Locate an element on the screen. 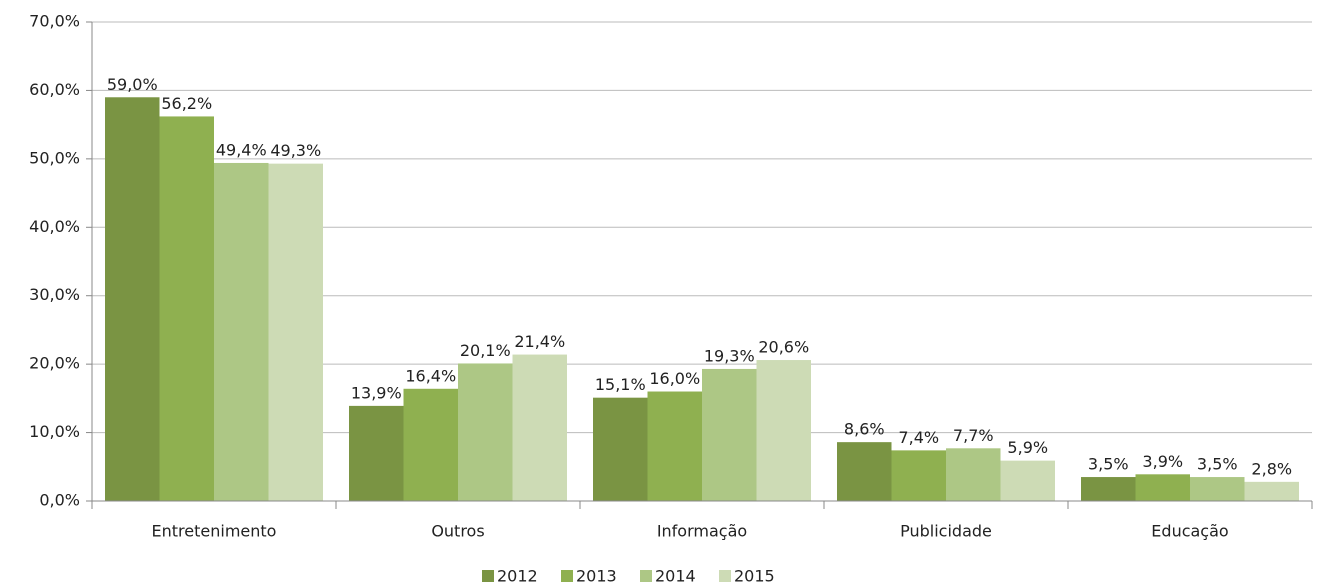 Image resolution: width=1318 pixels, height=586 pixels. y-tick-label: 70,0% is located at coordinates (54, 21).